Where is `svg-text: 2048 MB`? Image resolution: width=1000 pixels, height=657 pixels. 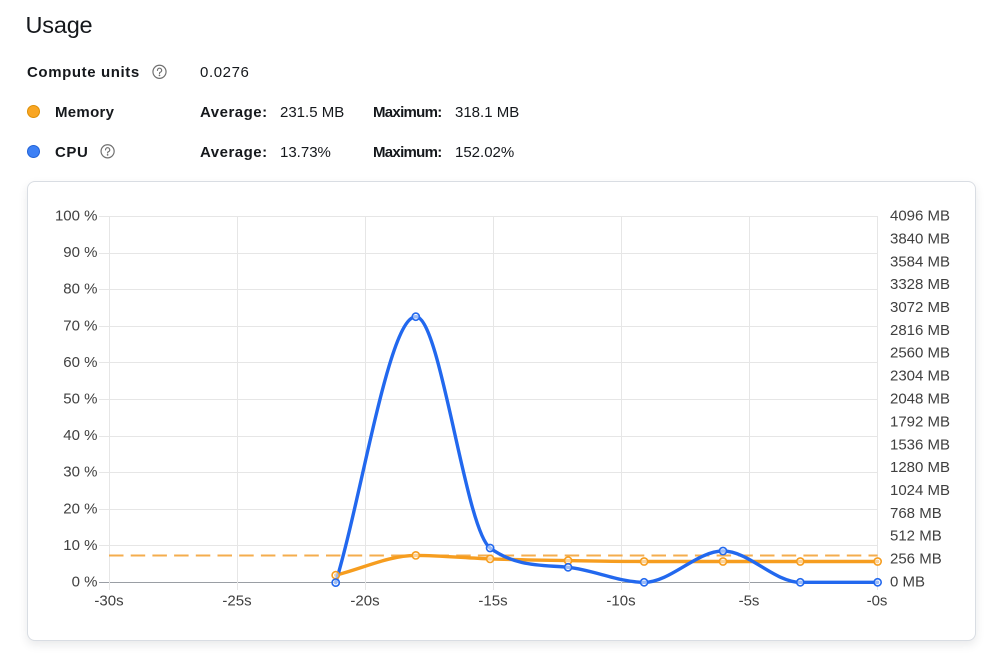
svg-text: 2048 MB is located at coordinates (920, 399).